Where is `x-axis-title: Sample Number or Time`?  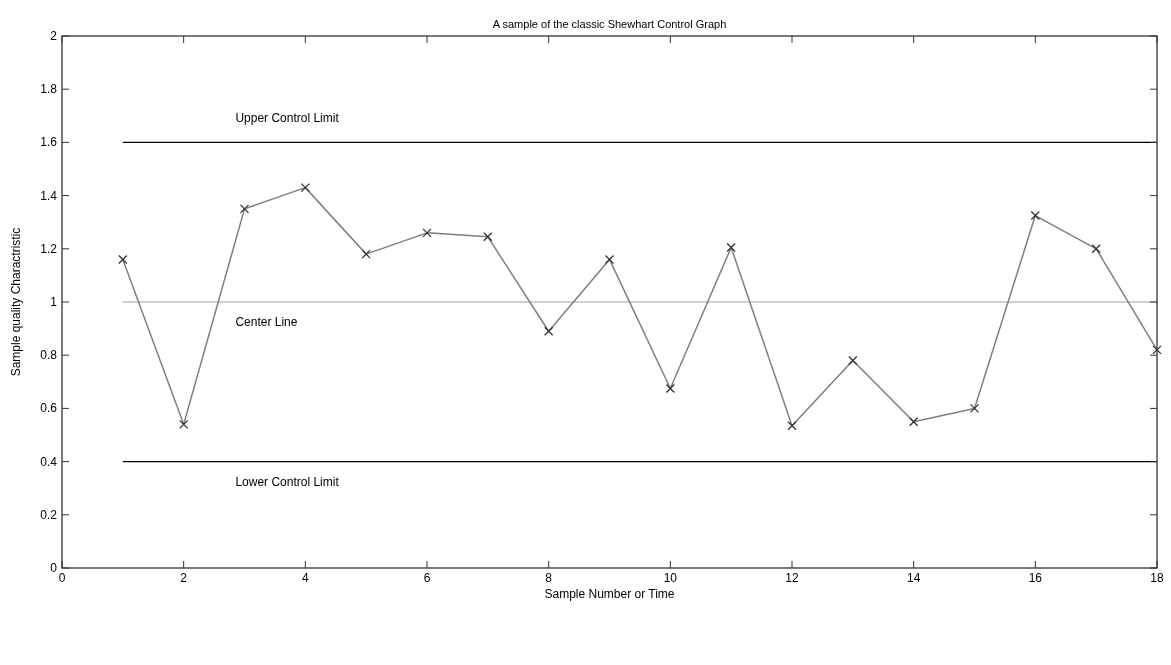 x-axis-title: Sample Number or Time is located at coordinates (609, 594).